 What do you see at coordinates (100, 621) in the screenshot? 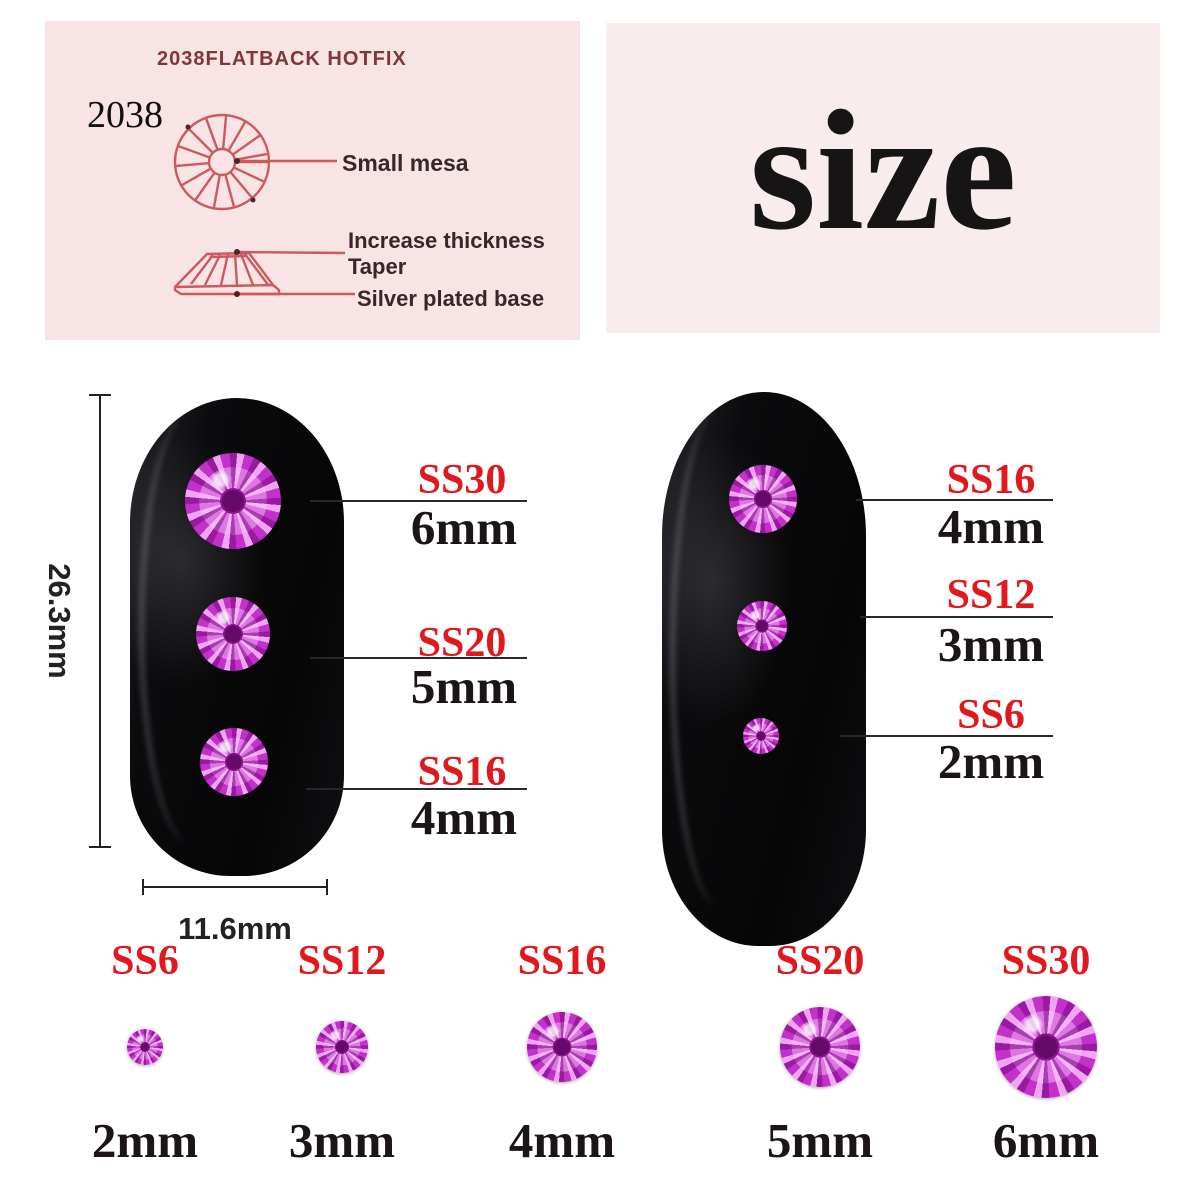
I see `height-dimension-line` at bounding box center [100, 621].